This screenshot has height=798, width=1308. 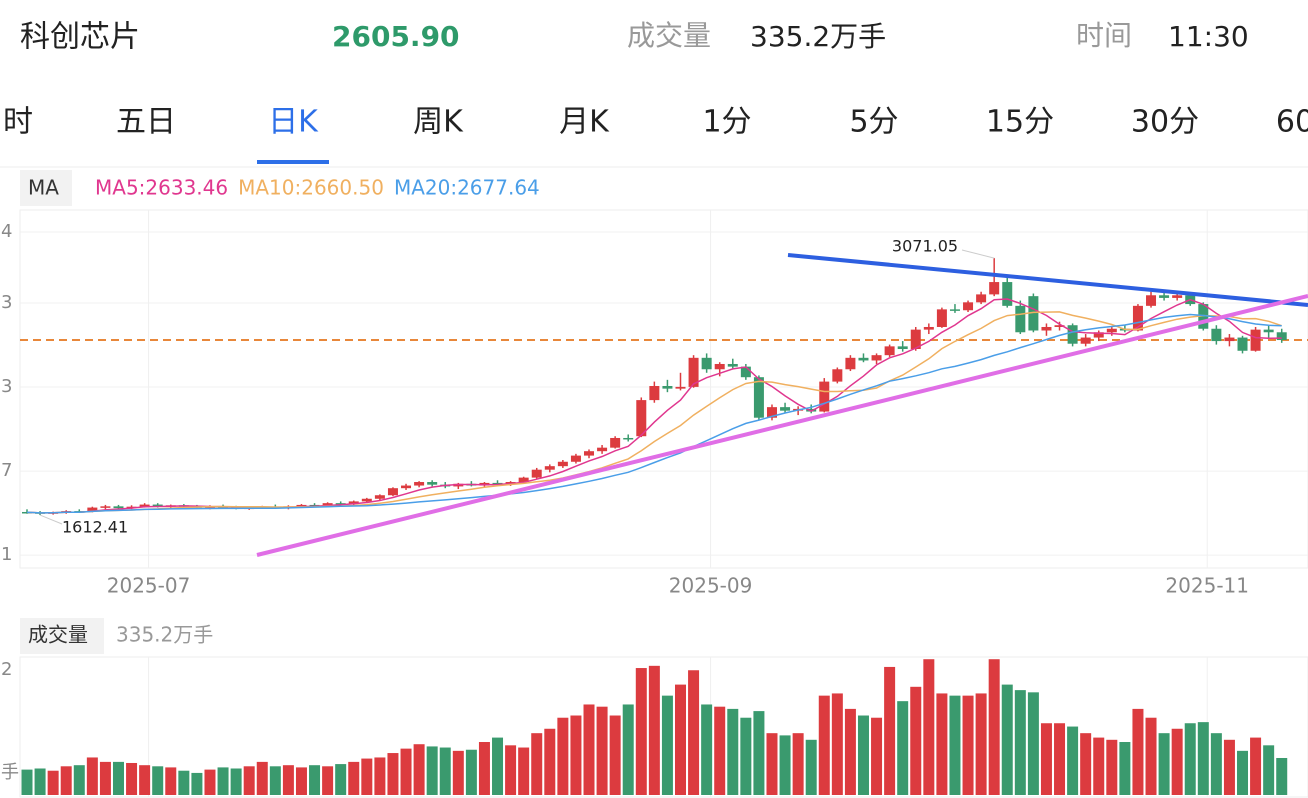 I want to click on tab: 5分, so click(x=873, y=122).